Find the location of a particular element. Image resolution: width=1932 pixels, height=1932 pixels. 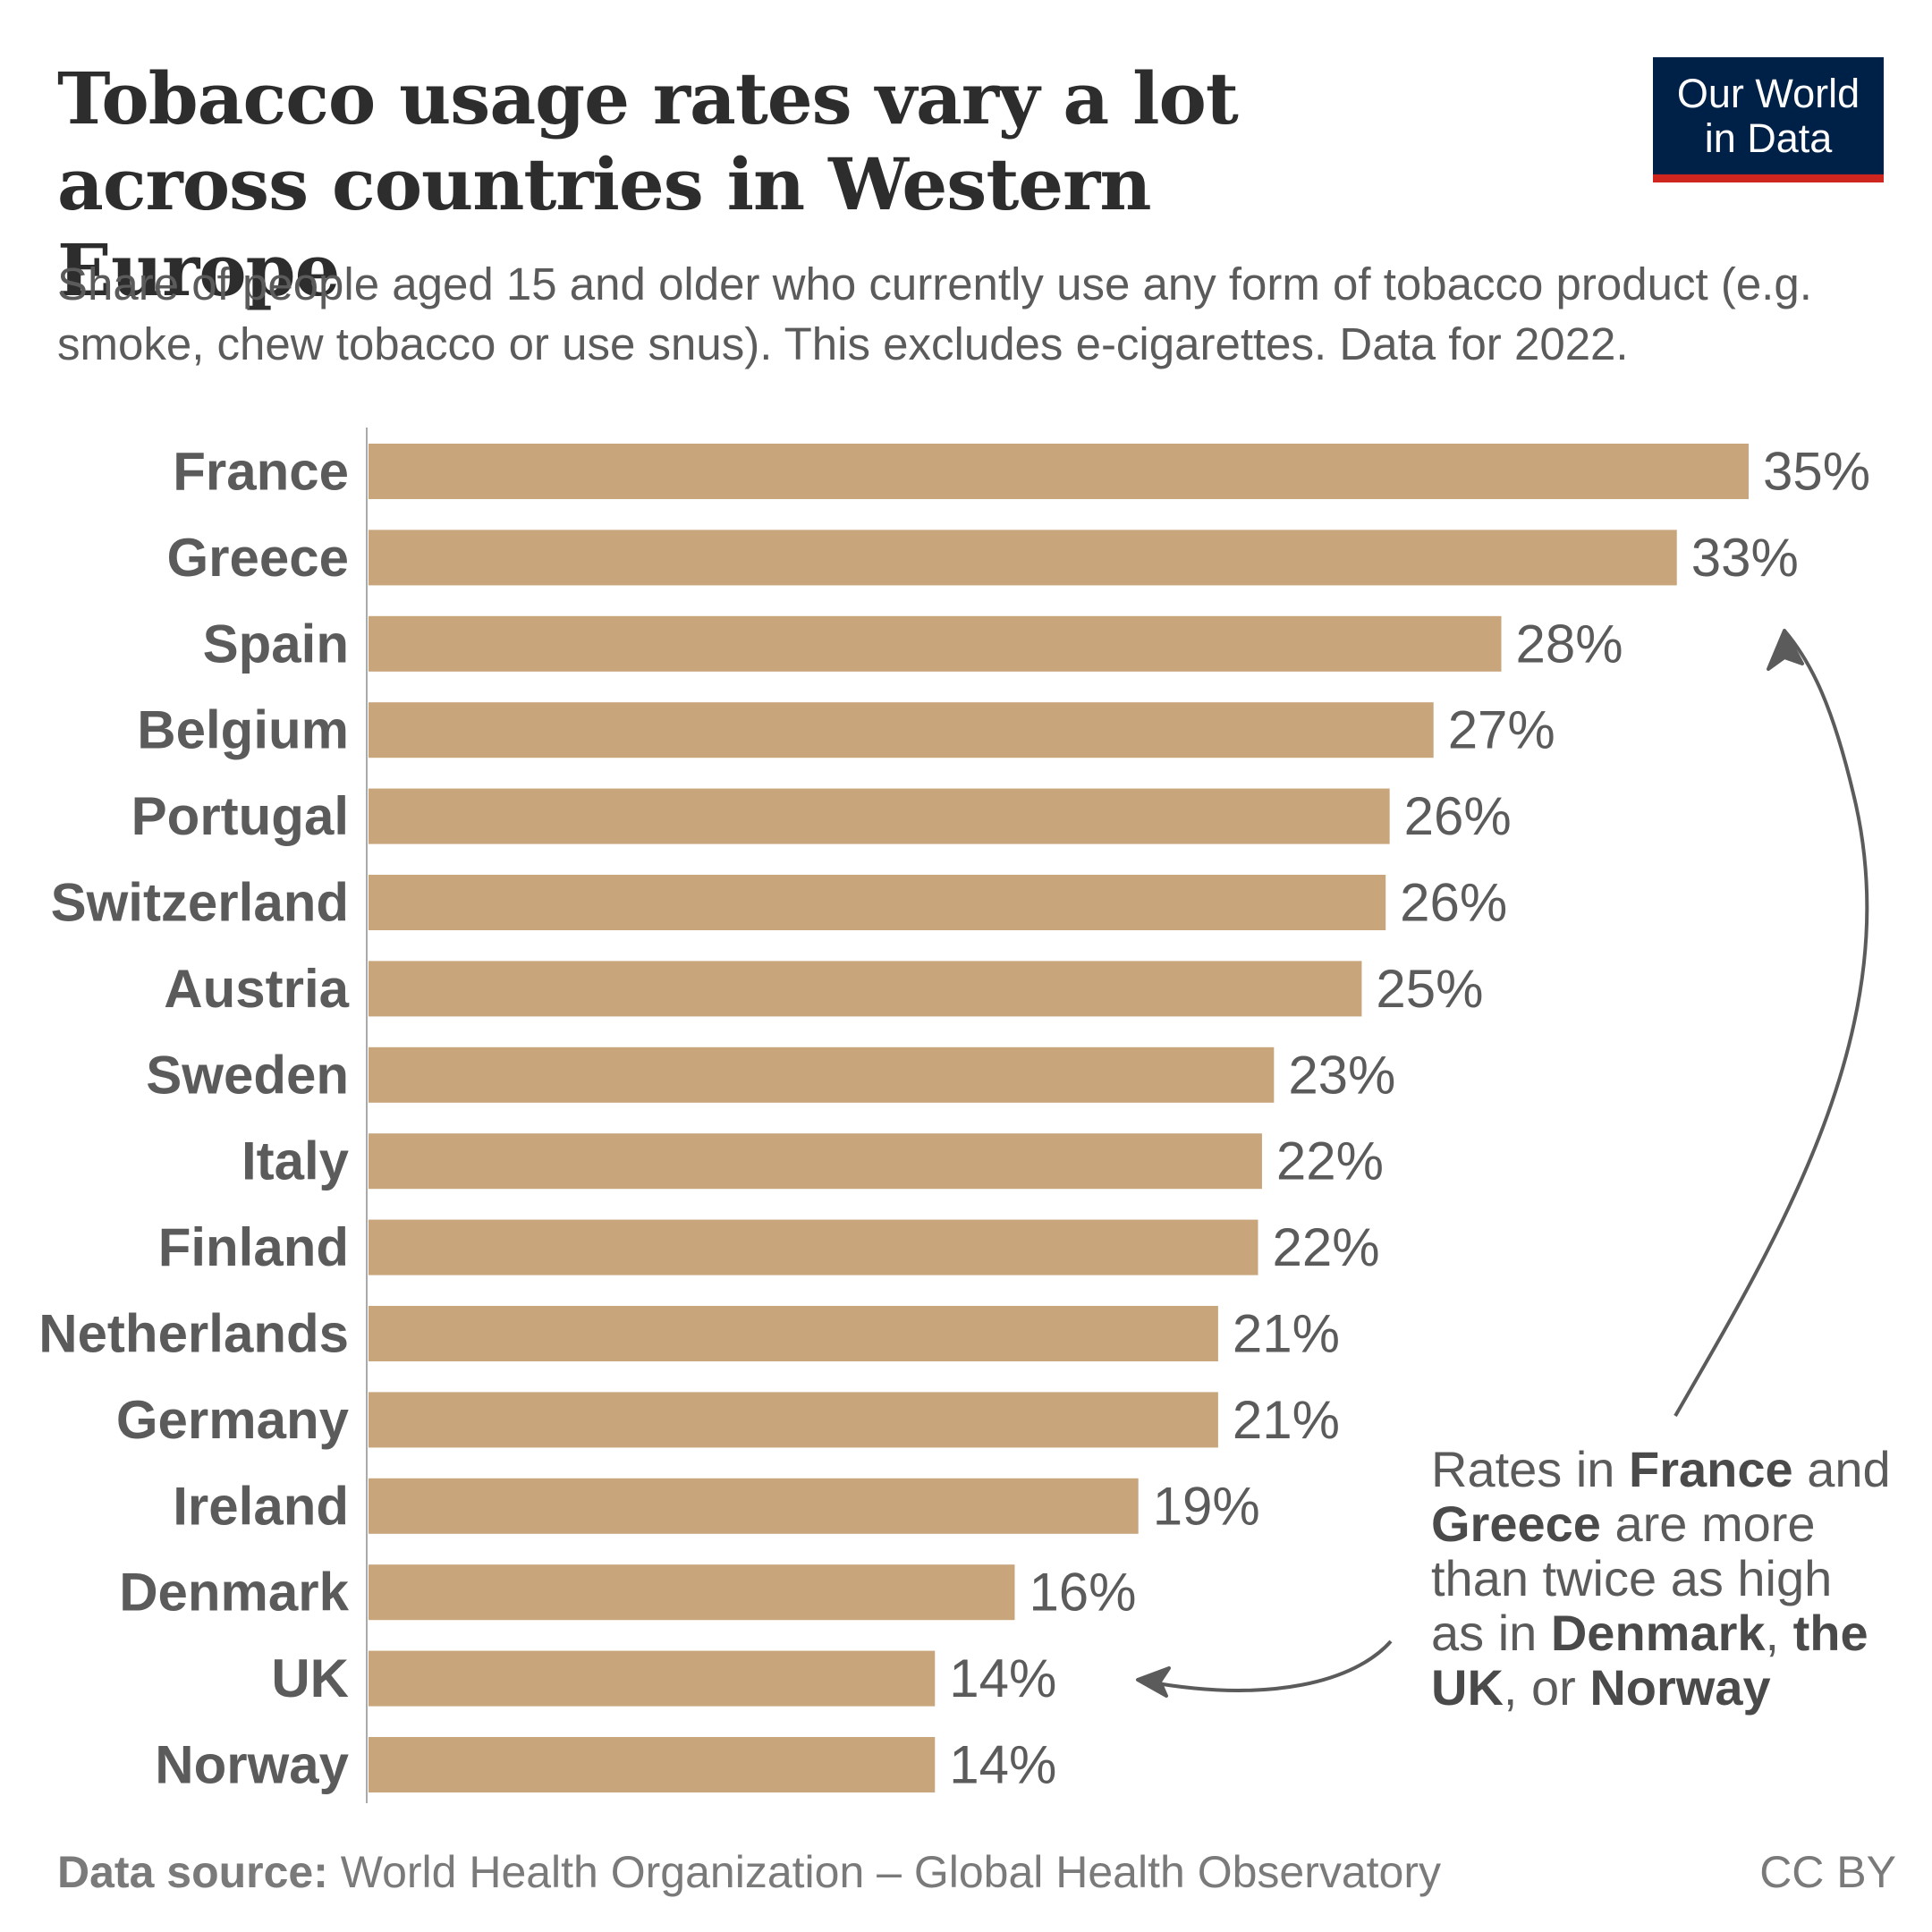

category-label: Portugal is located at coordinates (240, 816).